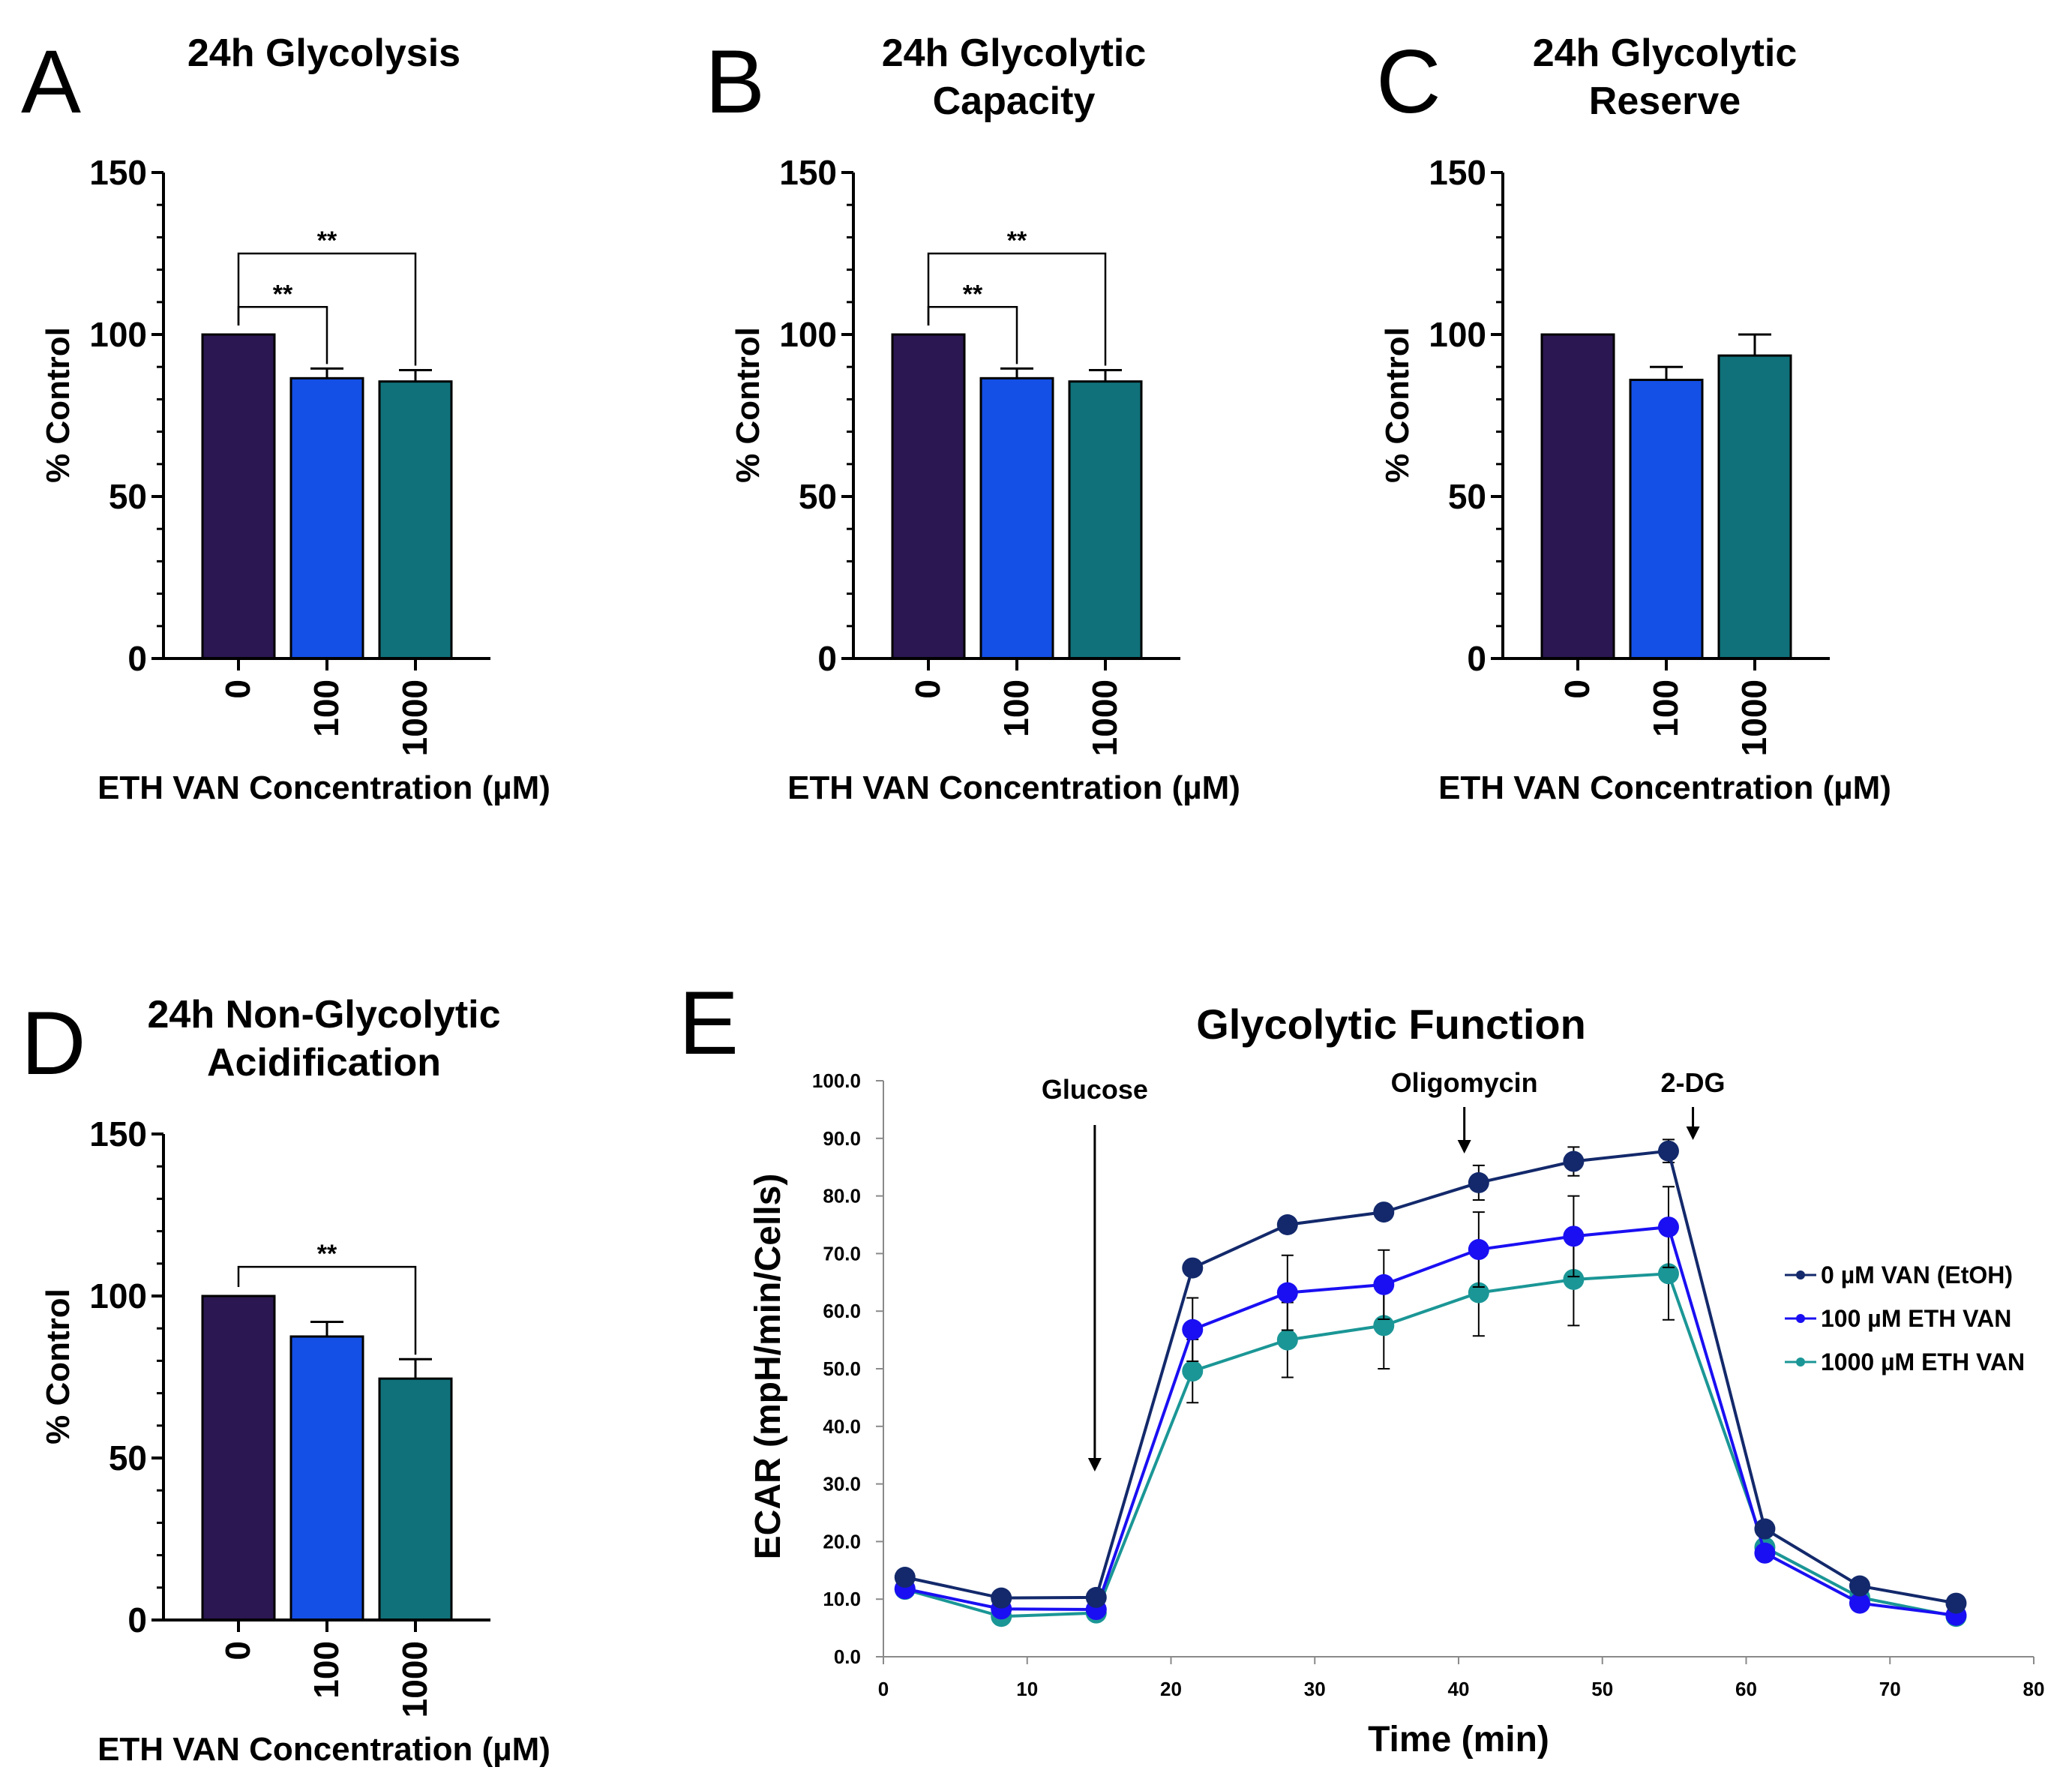 This screenshot has width=2072, height=1788. Describe the element at coordinates (1458, 1740) in the screenshot. I see `panel-e-x-label: Time (min)` at that location.